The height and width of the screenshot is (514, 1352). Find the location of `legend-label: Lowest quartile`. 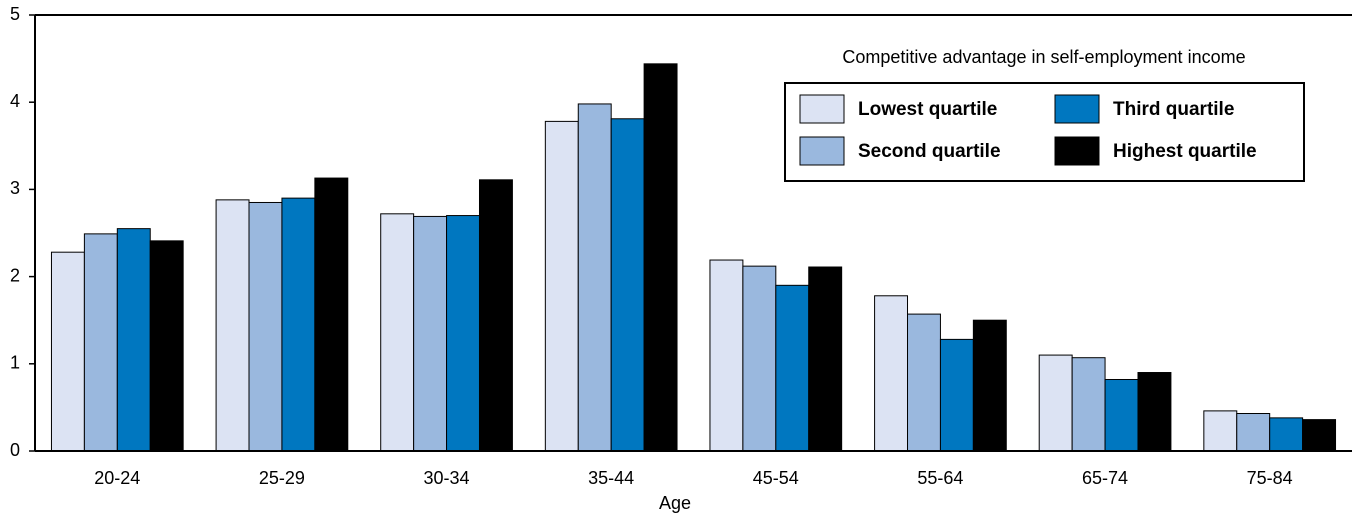

legend-label: Lowest quartile is located at coordinates (927, 109).